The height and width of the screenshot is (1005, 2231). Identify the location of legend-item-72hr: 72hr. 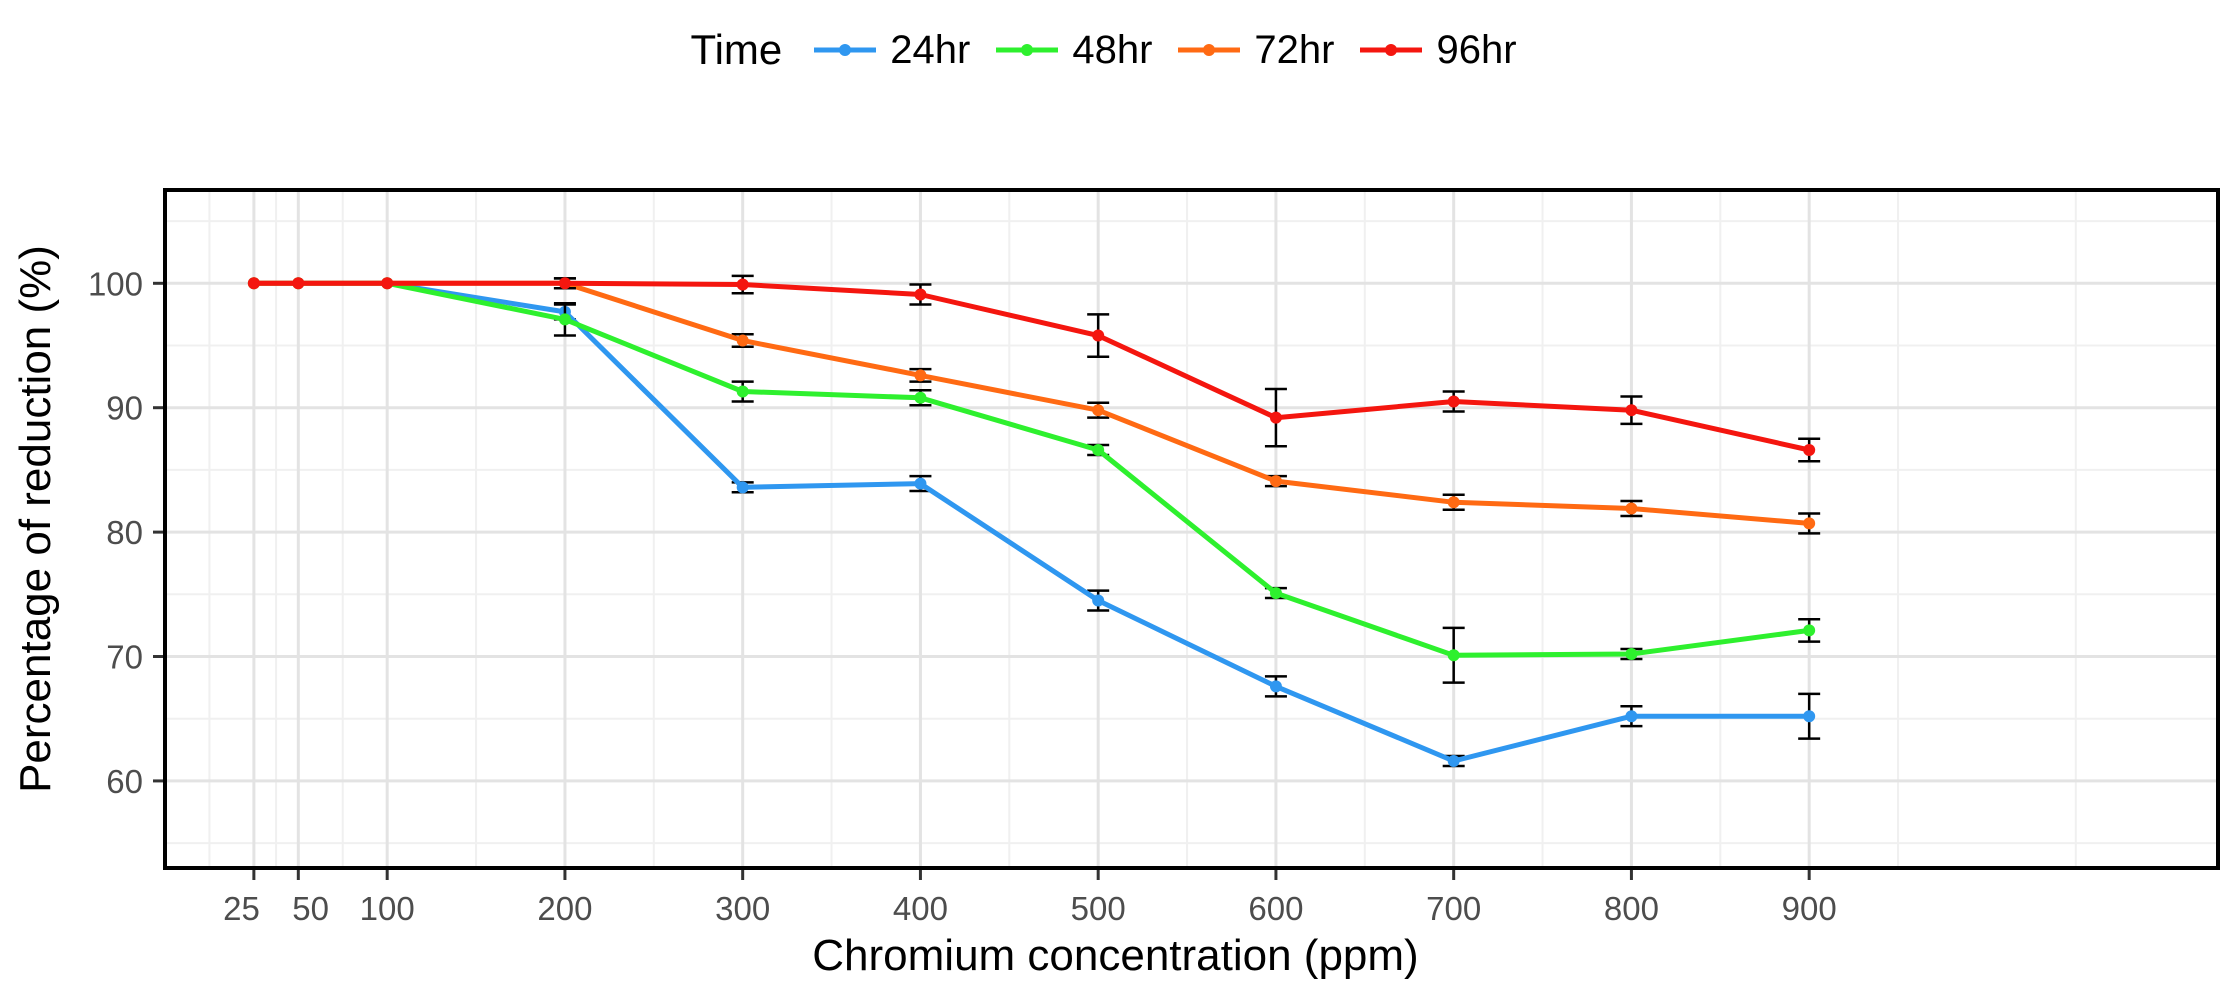
(1255, 50).